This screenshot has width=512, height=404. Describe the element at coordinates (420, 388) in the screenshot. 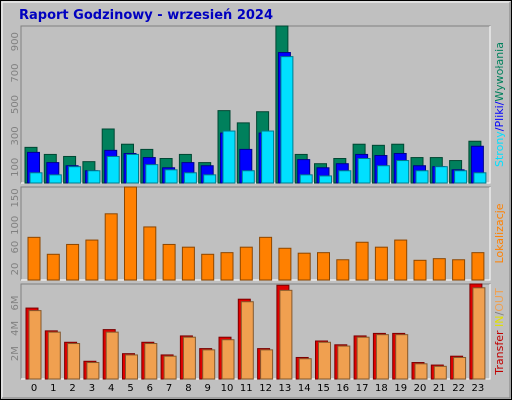

I see `x-tick-label: 20` at that location.